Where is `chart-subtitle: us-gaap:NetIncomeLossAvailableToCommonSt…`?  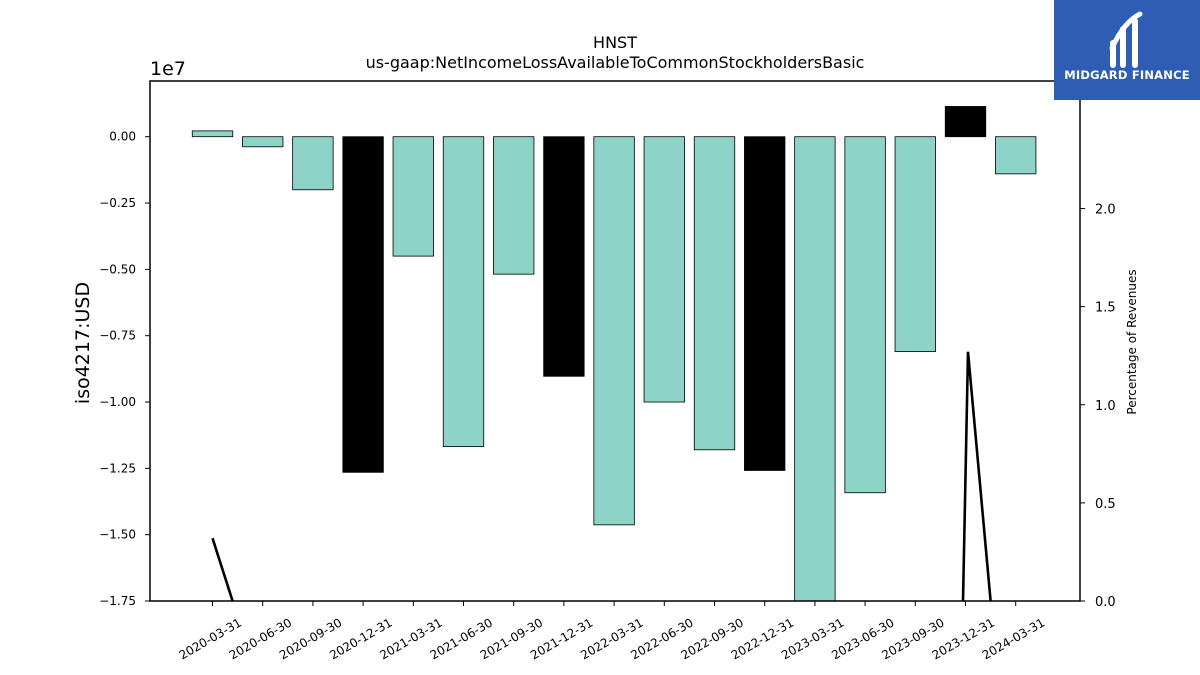
chart-subtitle: us-gaap:NetIncomeLossAvailableToCommonSt… is located at coordinates (615, 62).